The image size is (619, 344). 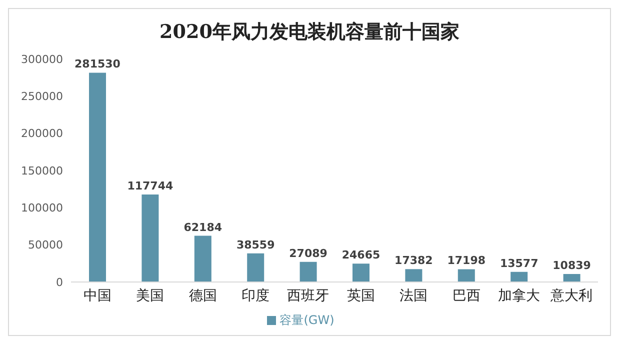 What do you see at coordinates (571, 265) in the screenshot?
I see `data-label: 10839` at bounding box center [571, 265].